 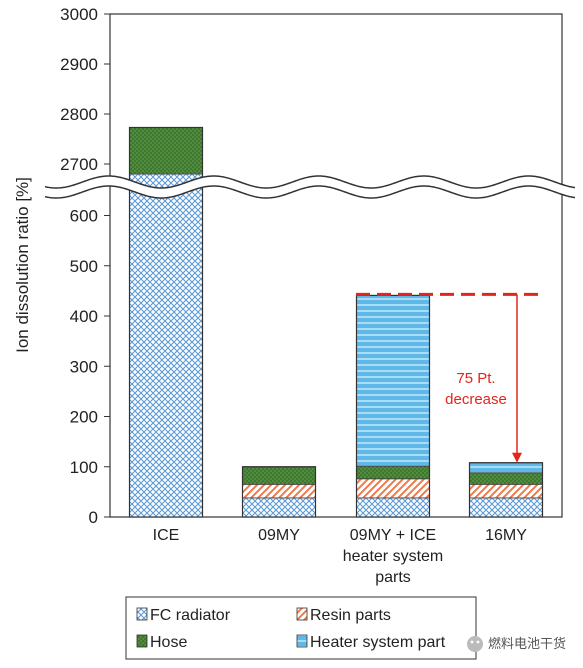 I want to click on legend-swatch-hose, so click(x=142, y=641).